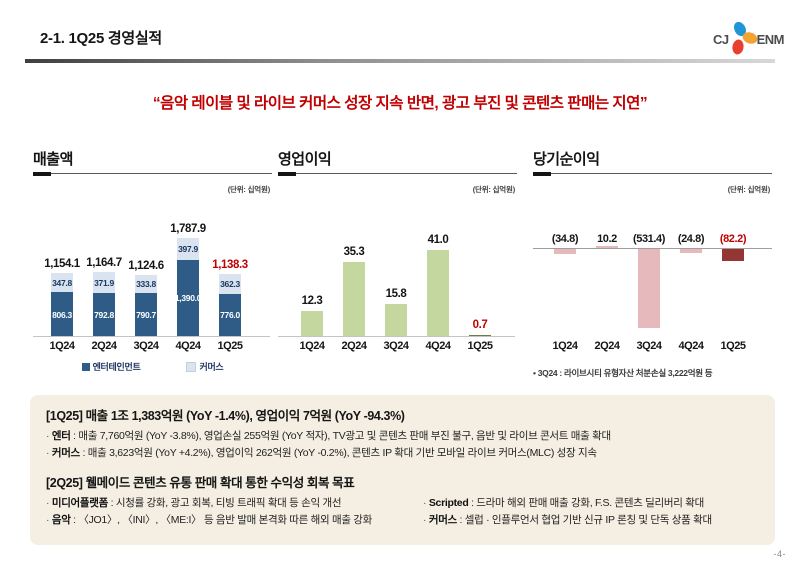 This screenshot has width=800, height=566. Describe the element at coordinates (565, 239) in the screenshot. I see `bar-value-label: (34.8)` at that location.